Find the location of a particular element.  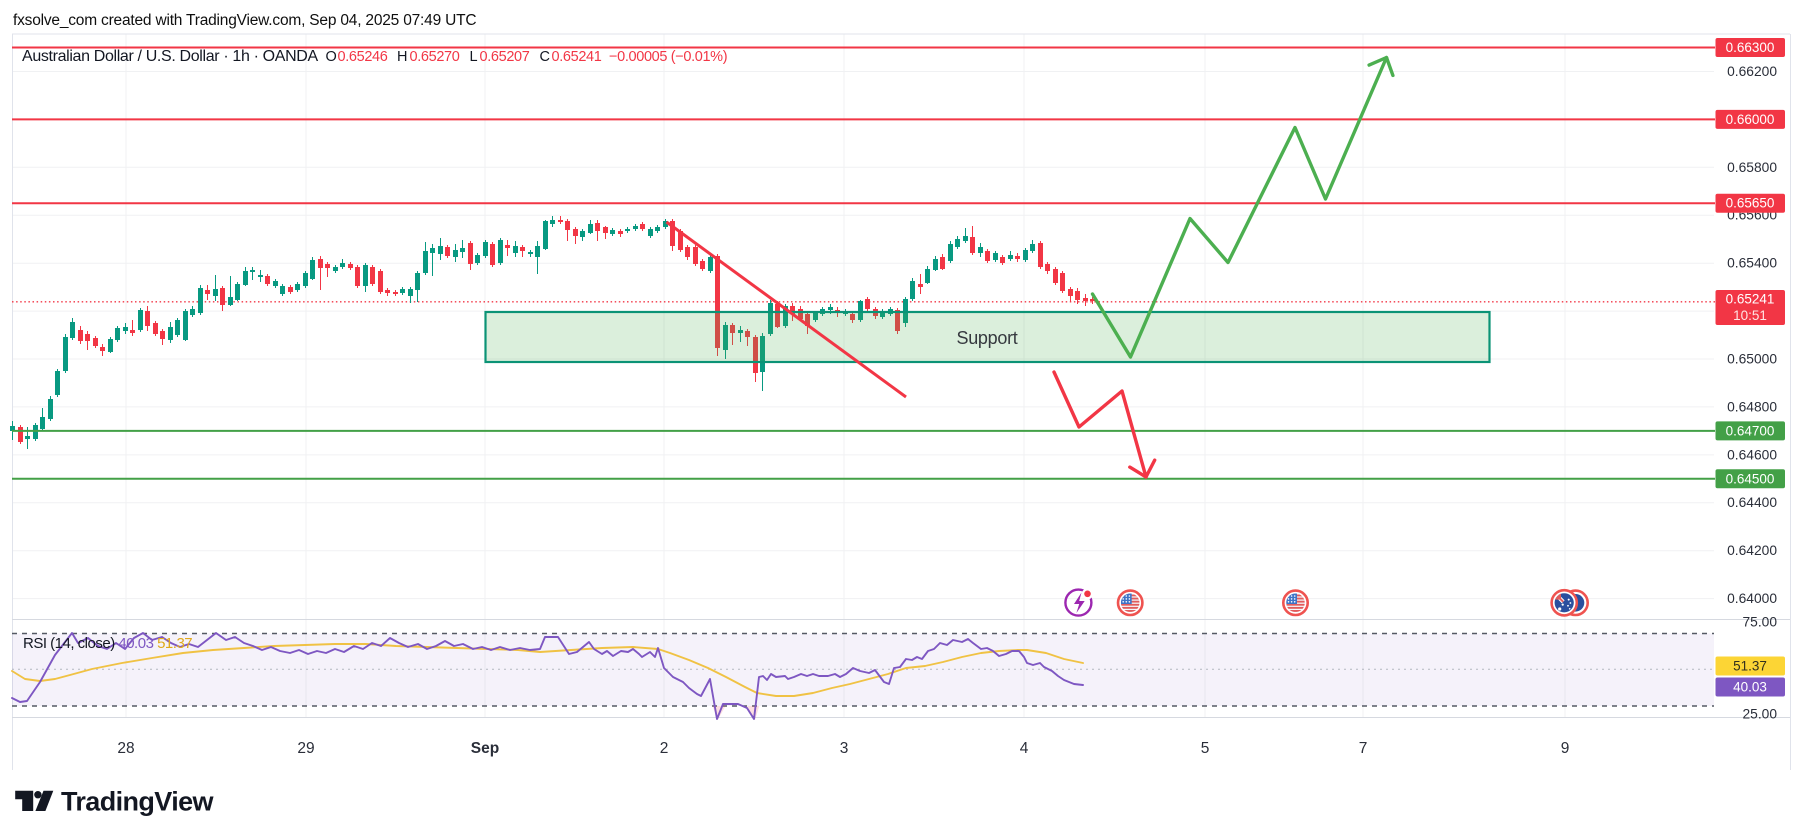

svg-text: 0.64400 is located at coordinates (1752, 502).